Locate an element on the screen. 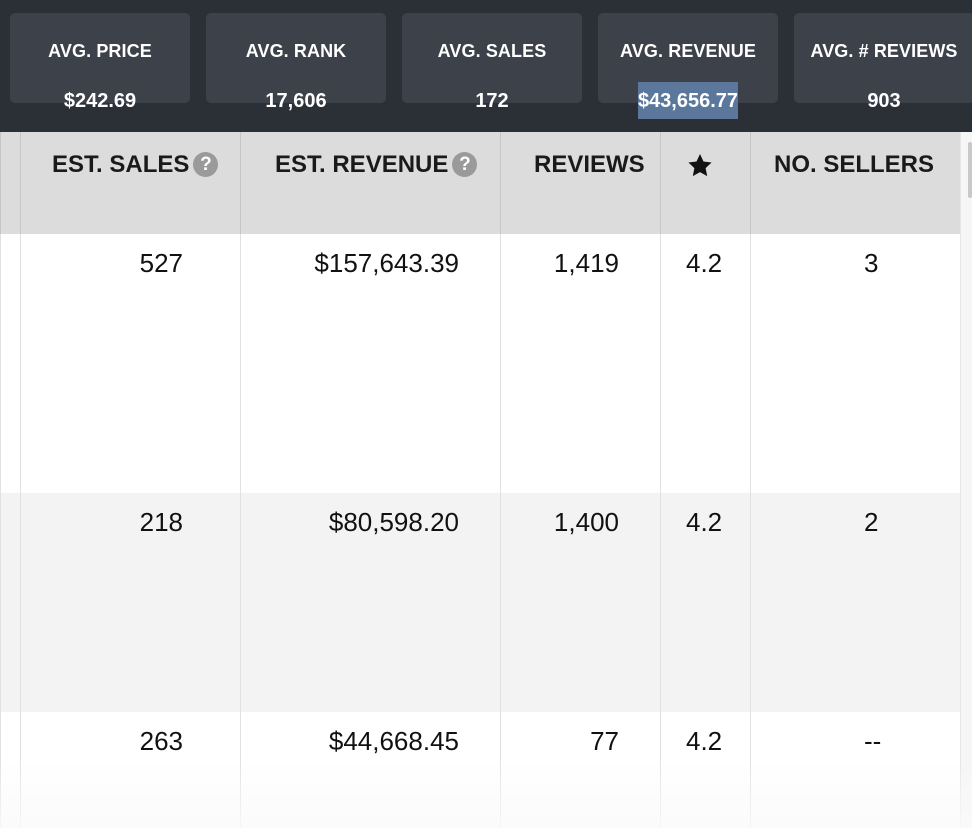 The image size is (972, 828). header-reviews: REVIEWS is located at coordinates (580, 183).